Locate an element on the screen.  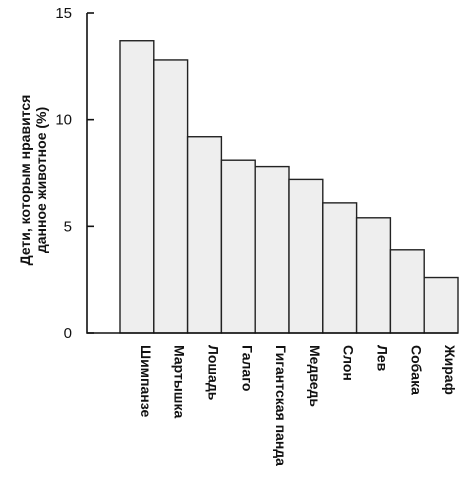
x-category-label: Шимпанзе is located at coordinates (146, 381).